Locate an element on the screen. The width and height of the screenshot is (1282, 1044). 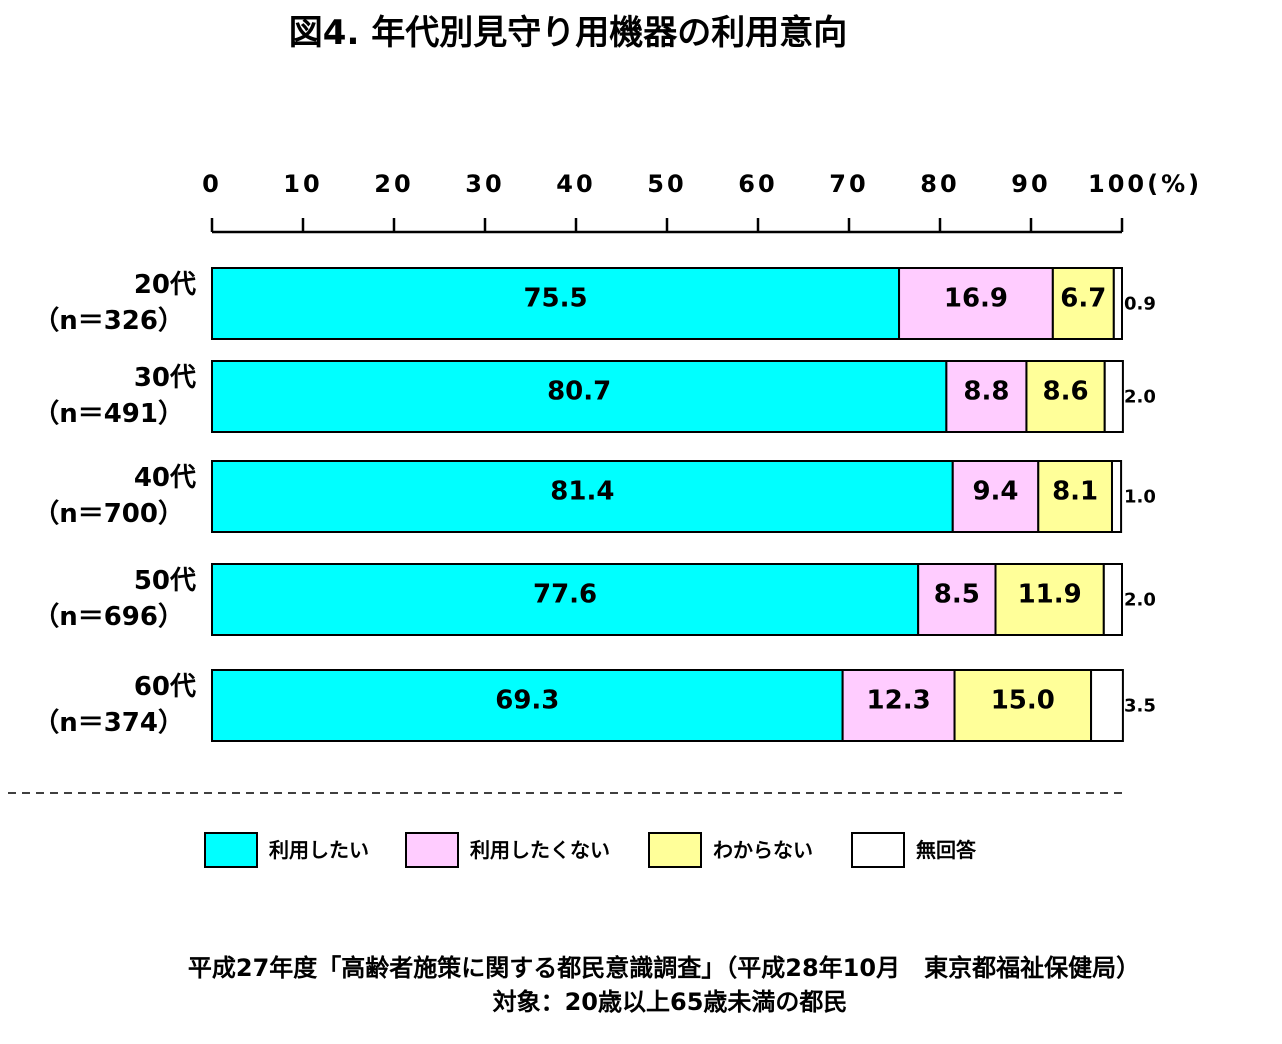
x-tick-label: 60 is located at coordinates (757, 184).